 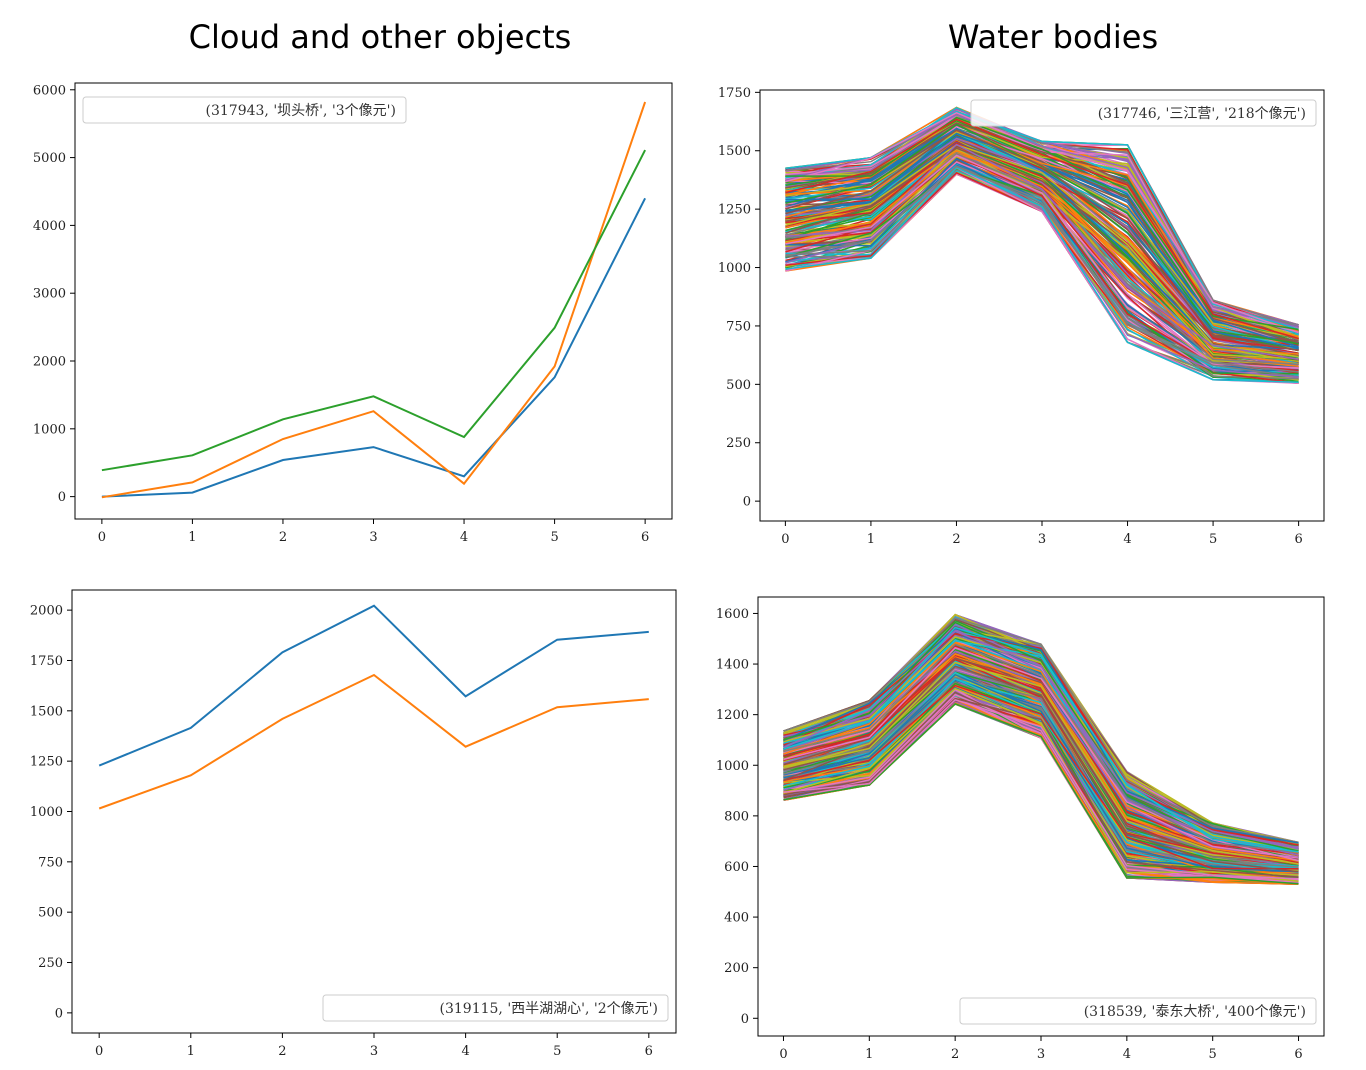 What do you see at coordinates (301, 111) in the screenshot?
I see `legend-label: (317943, '坝头桥', '3个像元')` at bounding box center [301, 111].